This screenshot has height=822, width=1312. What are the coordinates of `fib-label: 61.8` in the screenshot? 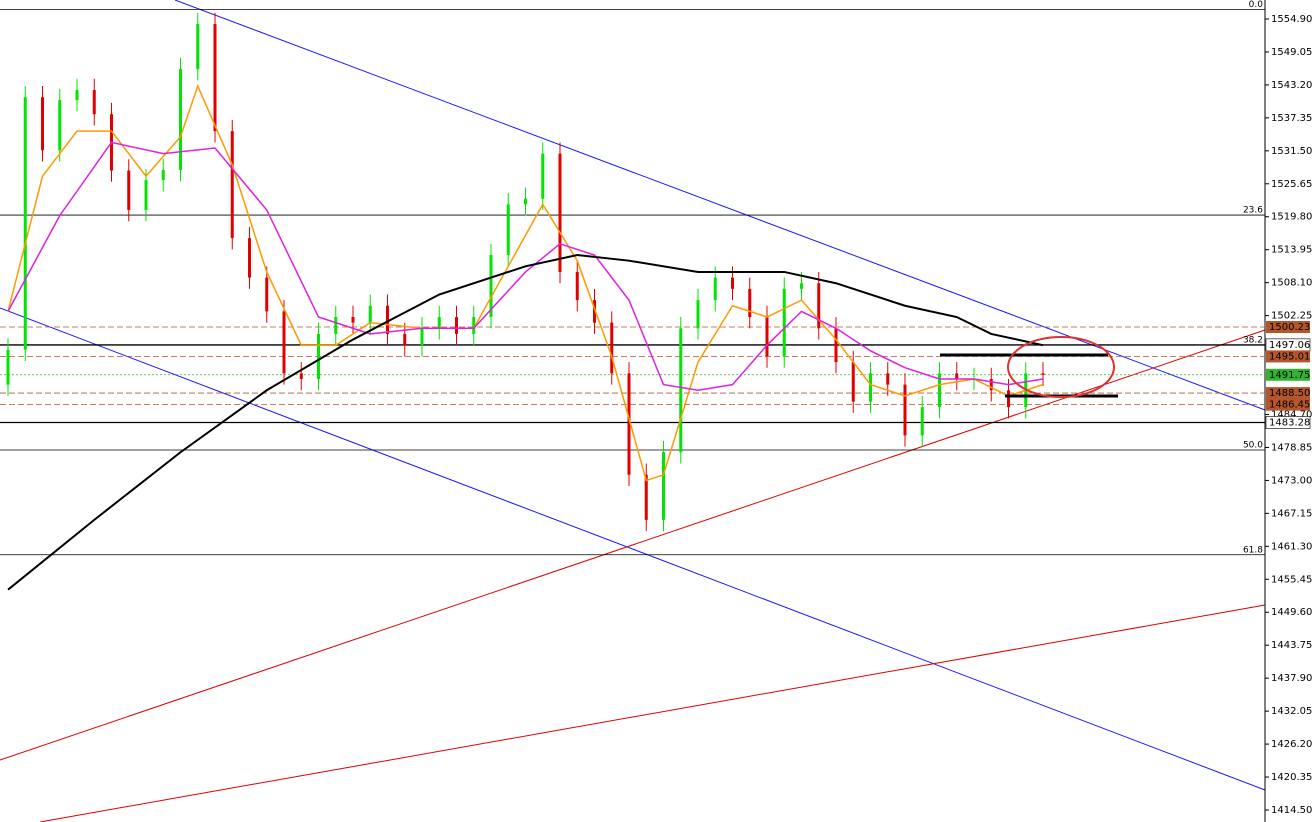 It's located at (1253, 550).